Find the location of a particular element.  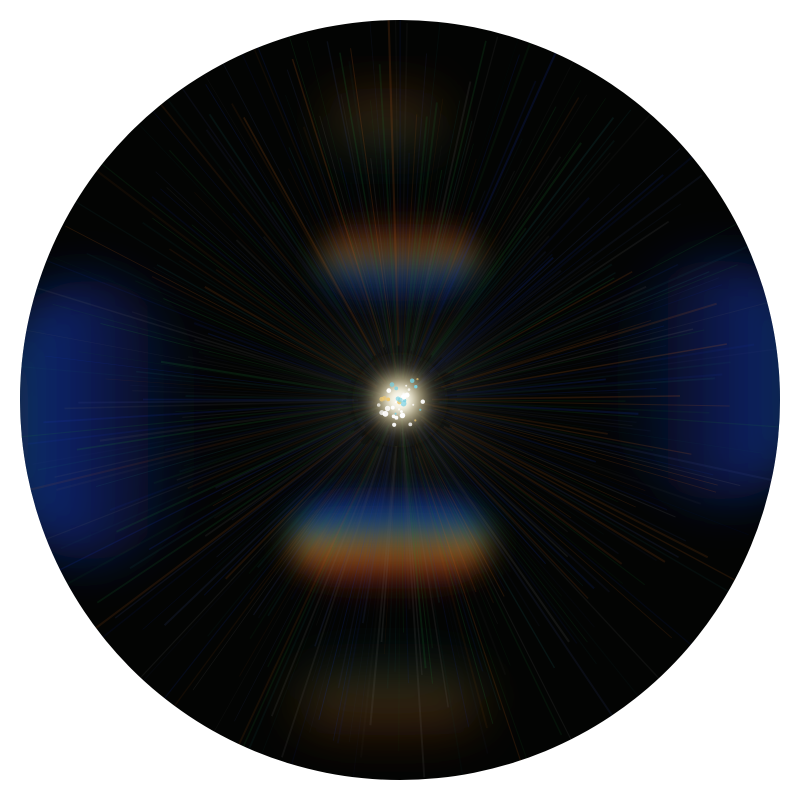

left-blue-lobe is located at coordinates (110, 420).